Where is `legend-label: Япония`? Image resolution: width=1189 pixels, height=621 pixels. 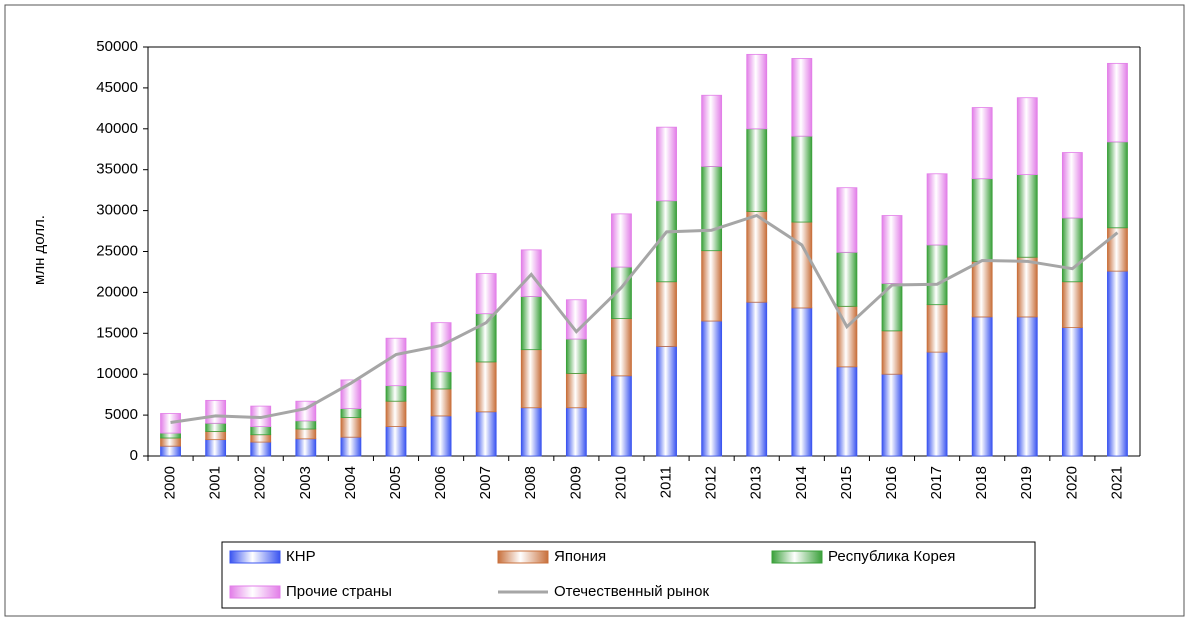 legend-label: Япония is located at coordinates (580, 556).